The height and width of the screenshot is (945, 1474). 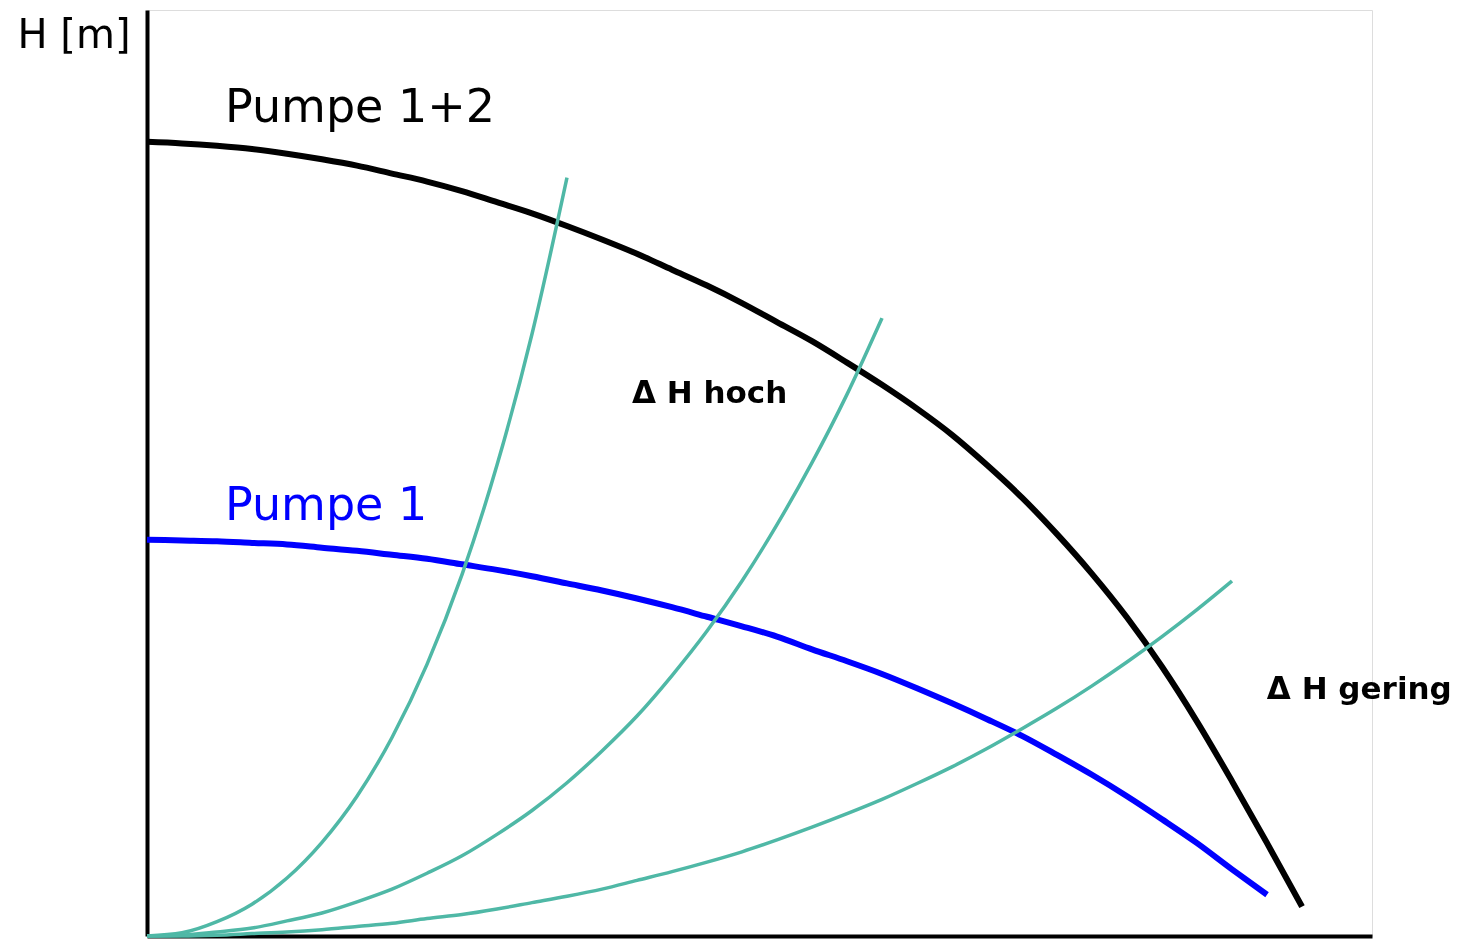 What do you see at coordinates (360, 105) in the screenshot?
I see `series-label: Pumpe 1+2` at bounding box center [360, 105].